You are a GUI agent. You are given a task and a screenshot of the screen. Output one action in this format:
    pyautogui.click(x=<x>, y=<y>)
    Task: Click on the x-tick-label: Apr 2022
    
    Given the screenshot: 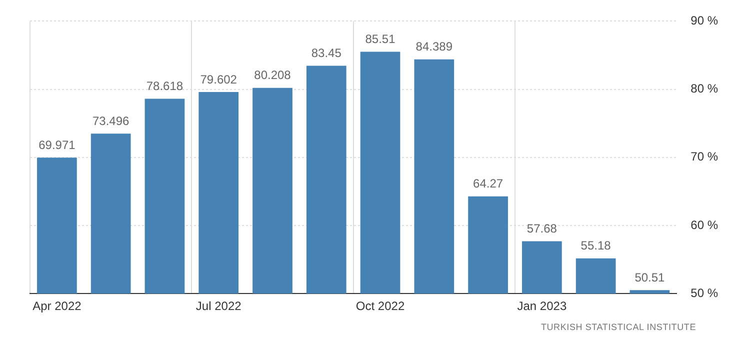 What is the action you would take?
    pyautogui.click(x=57, y=306)
    